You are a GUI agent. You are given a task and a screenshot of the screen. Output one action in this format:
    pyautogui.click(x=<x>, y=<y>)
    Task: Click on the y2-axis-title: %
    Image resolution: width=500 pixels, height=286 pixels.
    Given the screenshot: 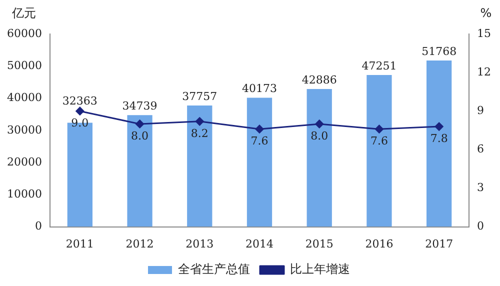 What is the action you would take?
    pyautogui.click(x=486, y=13)
    